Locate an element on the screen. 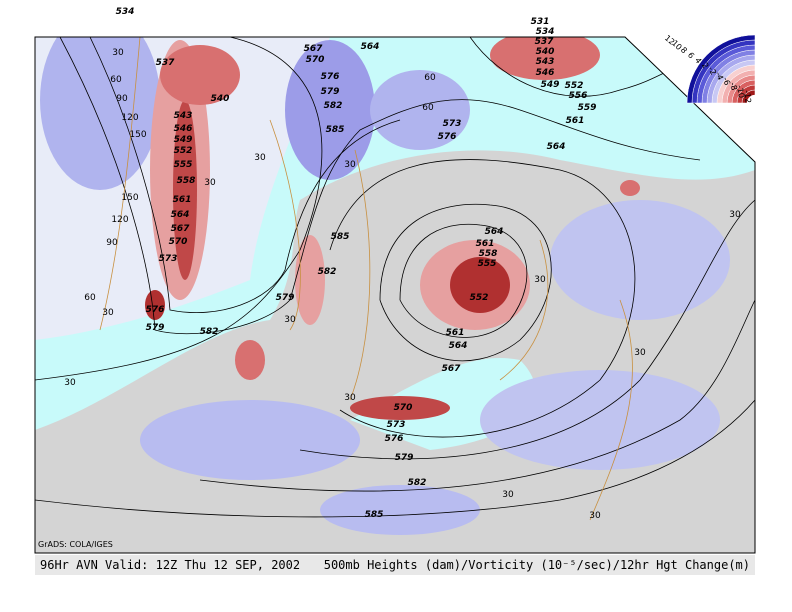  colorbar-label: -2 is located at coordinates (712, 70).